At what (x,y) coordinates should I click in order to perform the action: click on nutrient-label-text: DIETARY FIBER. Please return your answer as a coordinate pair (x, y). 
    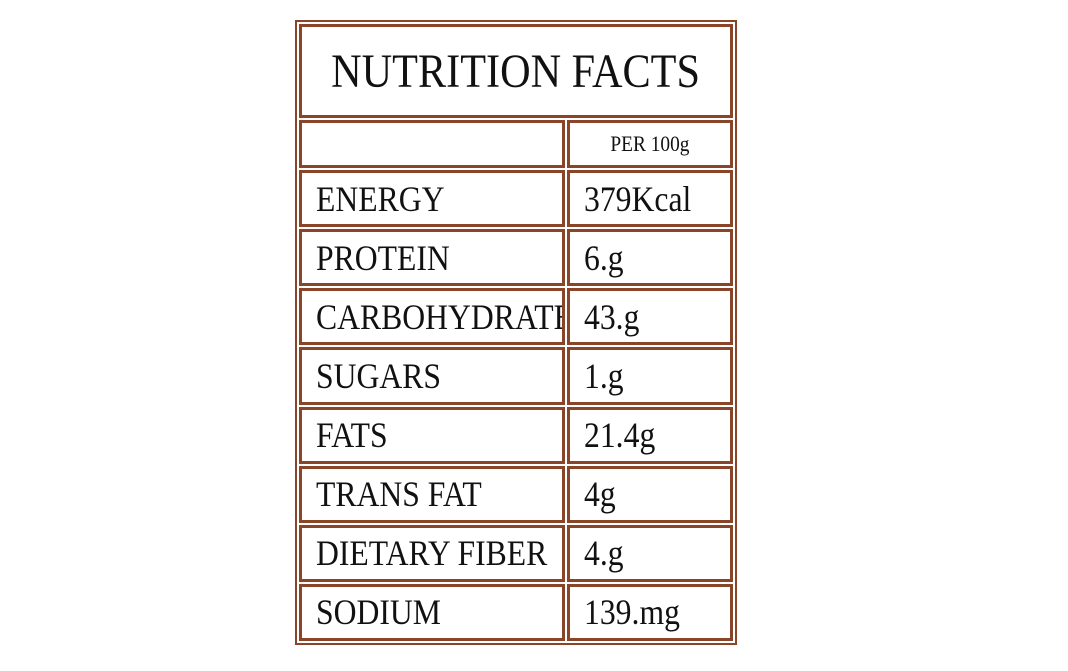
    Looking at the image, I should click on (432, 553).